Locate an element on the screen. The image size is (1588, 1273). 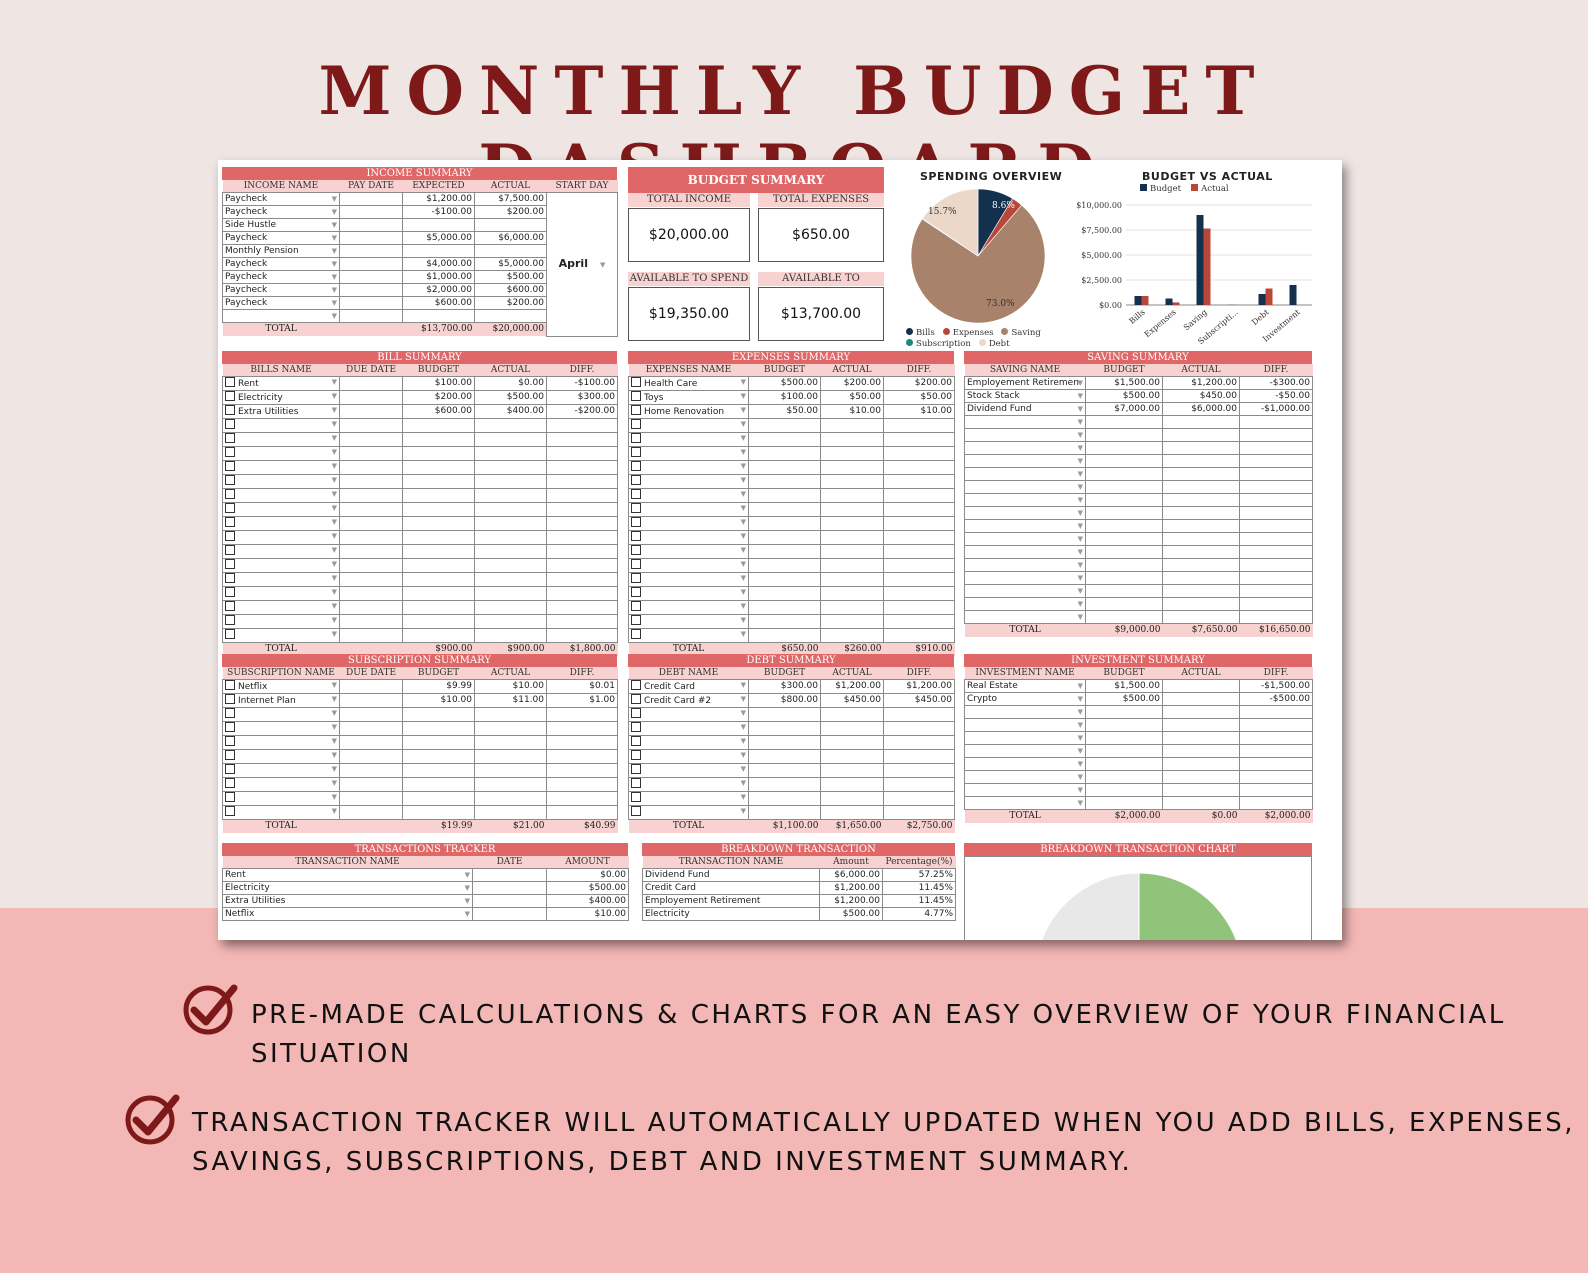
value-cell: -$1,000.00 is located at coordinates (1276, 409).